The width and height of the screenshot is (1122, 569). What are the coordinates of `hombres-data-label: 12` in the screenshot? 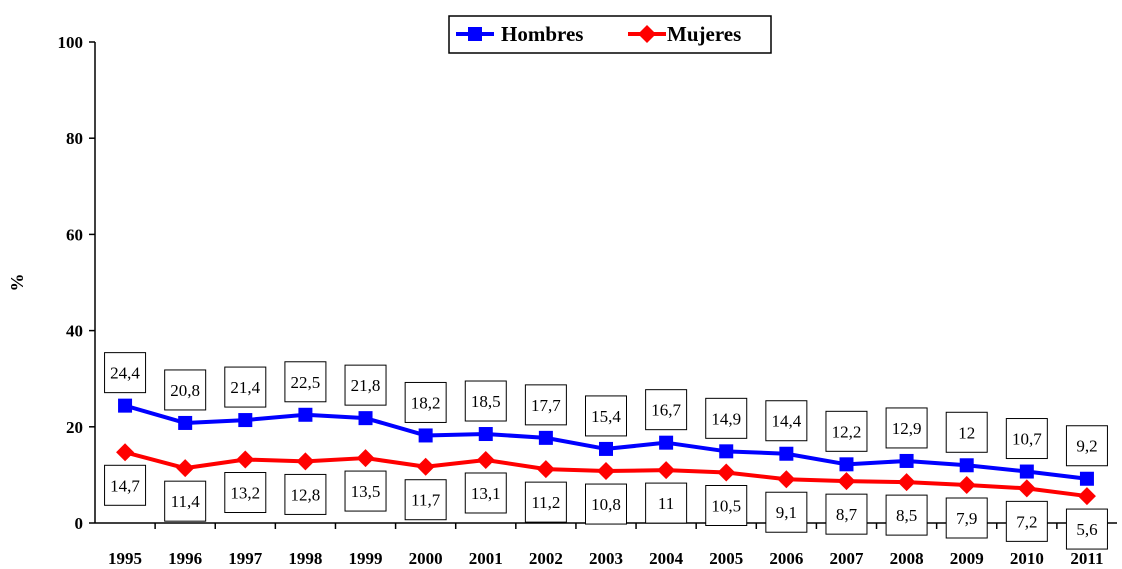 It's located at (966, 432).